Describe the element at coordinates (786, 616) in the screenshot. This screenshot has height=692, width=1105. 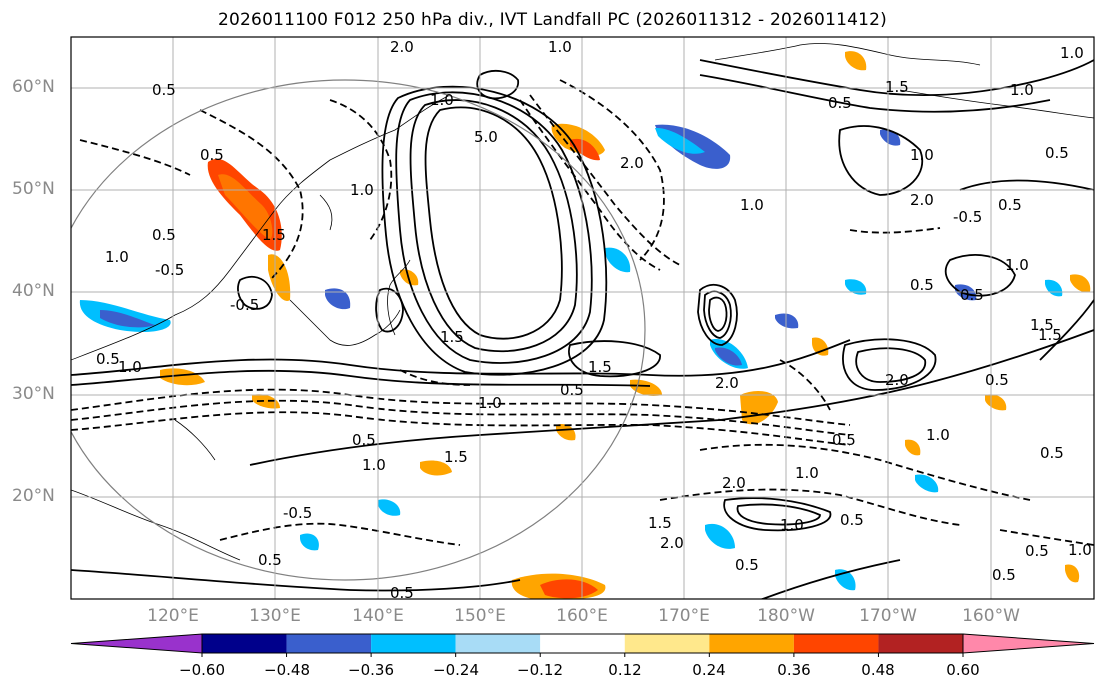
I see `lon-label-180w: 180°W` at that location.